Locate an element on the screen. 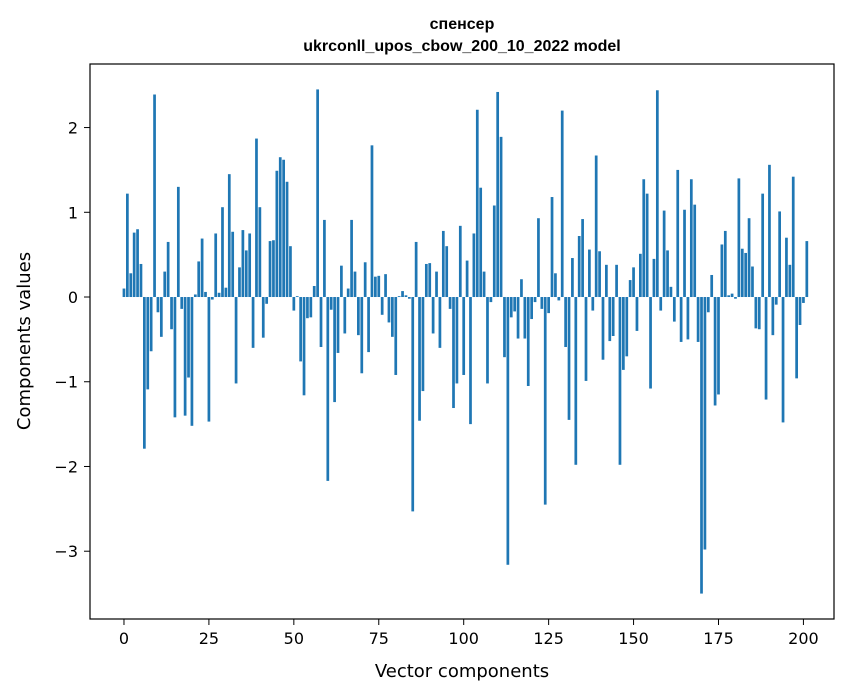 Image resolution: width=847 pixels, height=696 pixels. x-axis-ticks: 0 25 50 75 100 125 150 175 200 is located at coordinates (469, 633).